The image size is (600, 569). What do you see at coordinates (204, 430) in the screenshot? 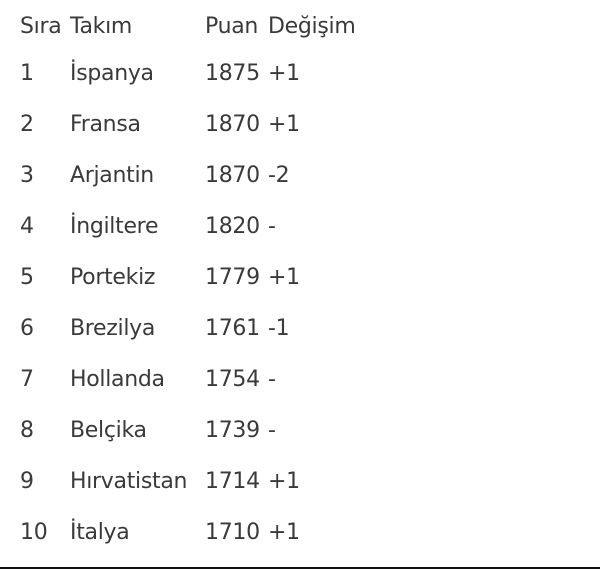
I see `table-row: 8 Belçika 1739-` at bounding box center [204, 430].